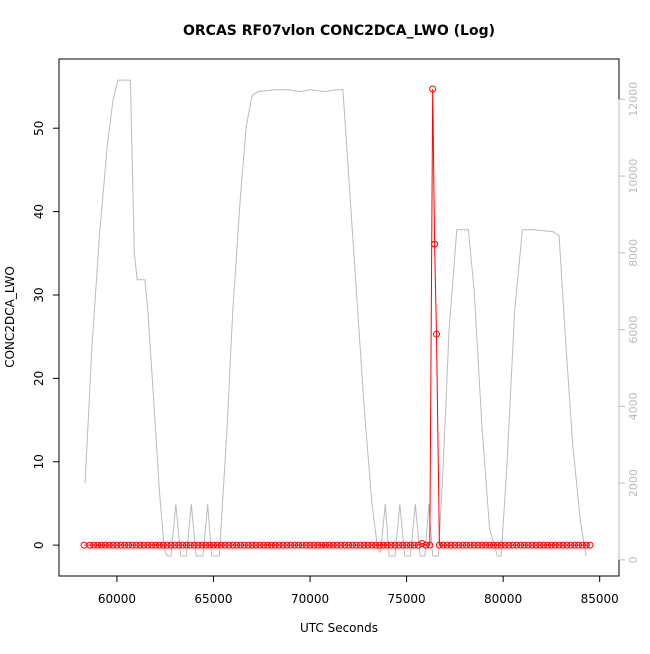  Describe the element at coordinates (633, 406) in the screenshot. I see `y-tick-label-right: 4000` at that location.